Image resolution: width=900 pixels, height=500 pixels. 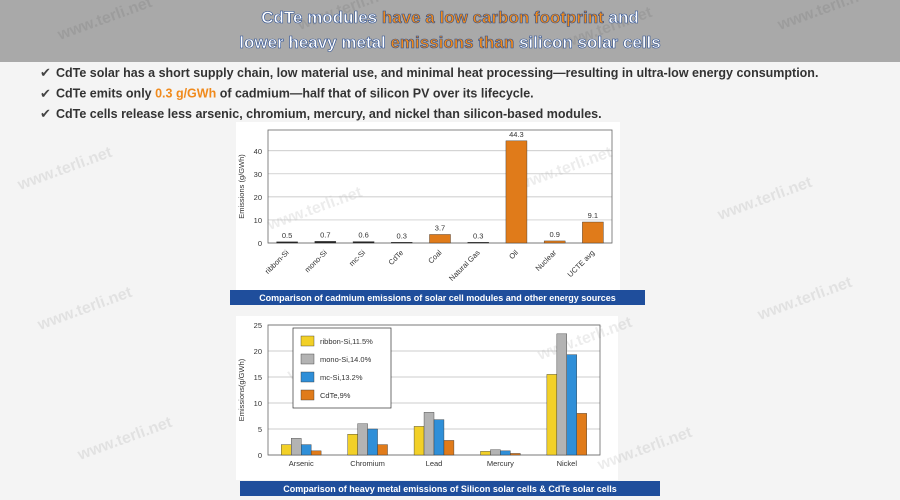 What do you see at coordinates (258, 174) in the screenshot?
I see `y-tick-label: 30` at bounding box center [258, 174].